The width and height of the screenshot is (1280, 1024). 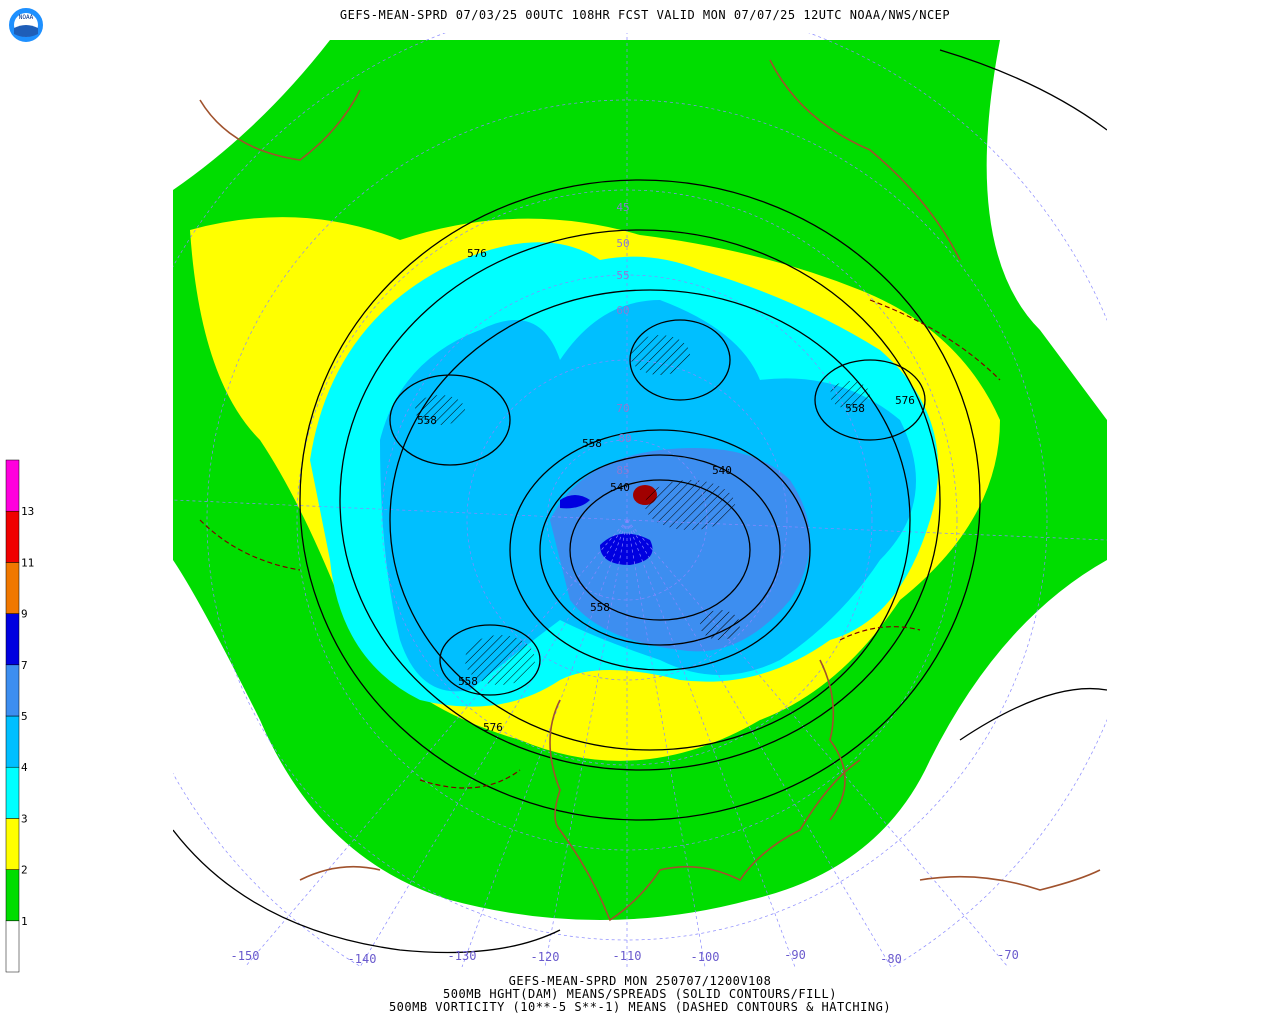 I want to click on logo-wave, so click(x=26, y=31).